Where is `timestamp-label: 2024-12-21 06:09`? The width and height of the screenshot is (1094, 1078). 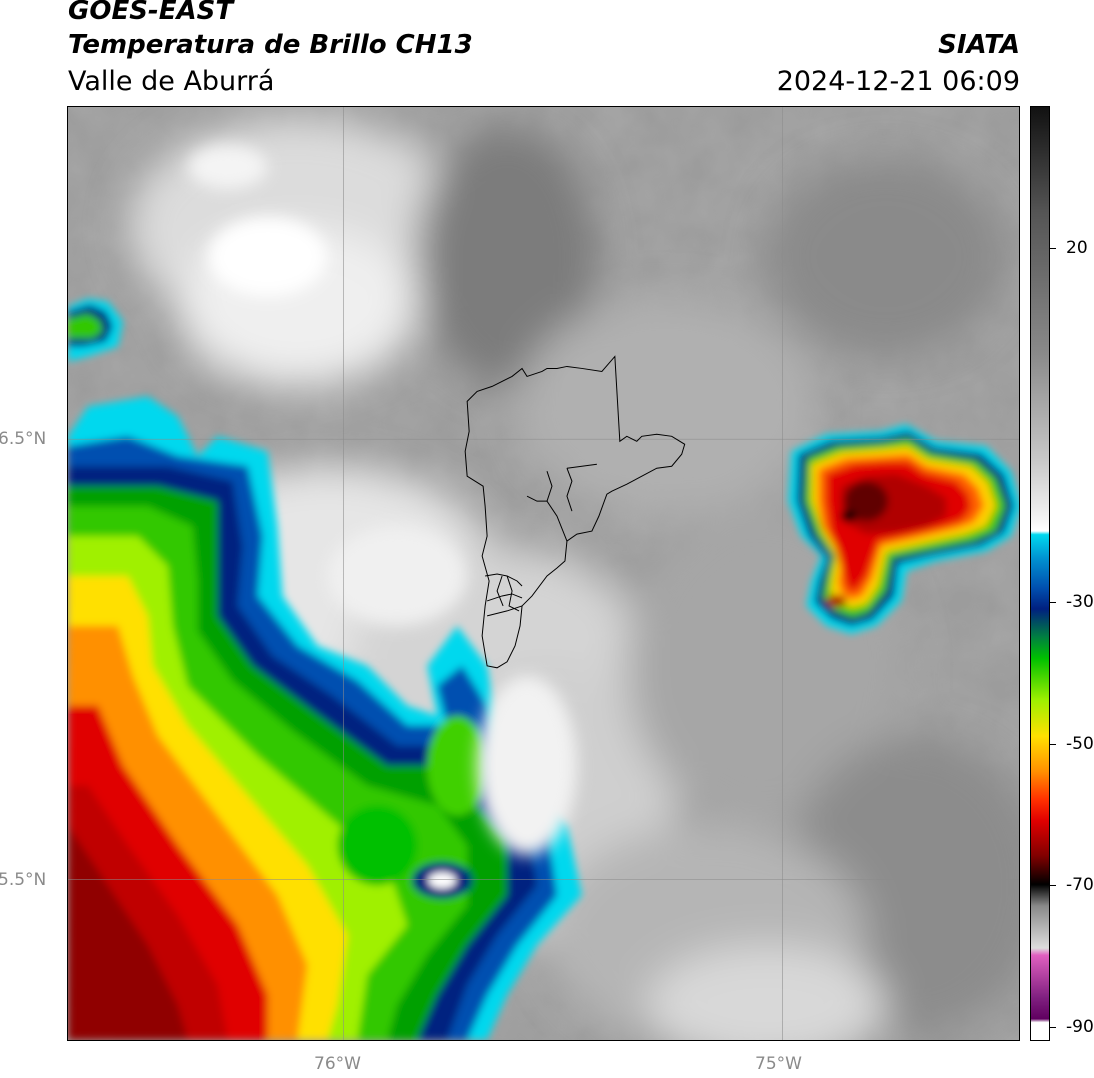
timestamp-label: 2024-12-21 06:09 is located at coordinates (898, 81).